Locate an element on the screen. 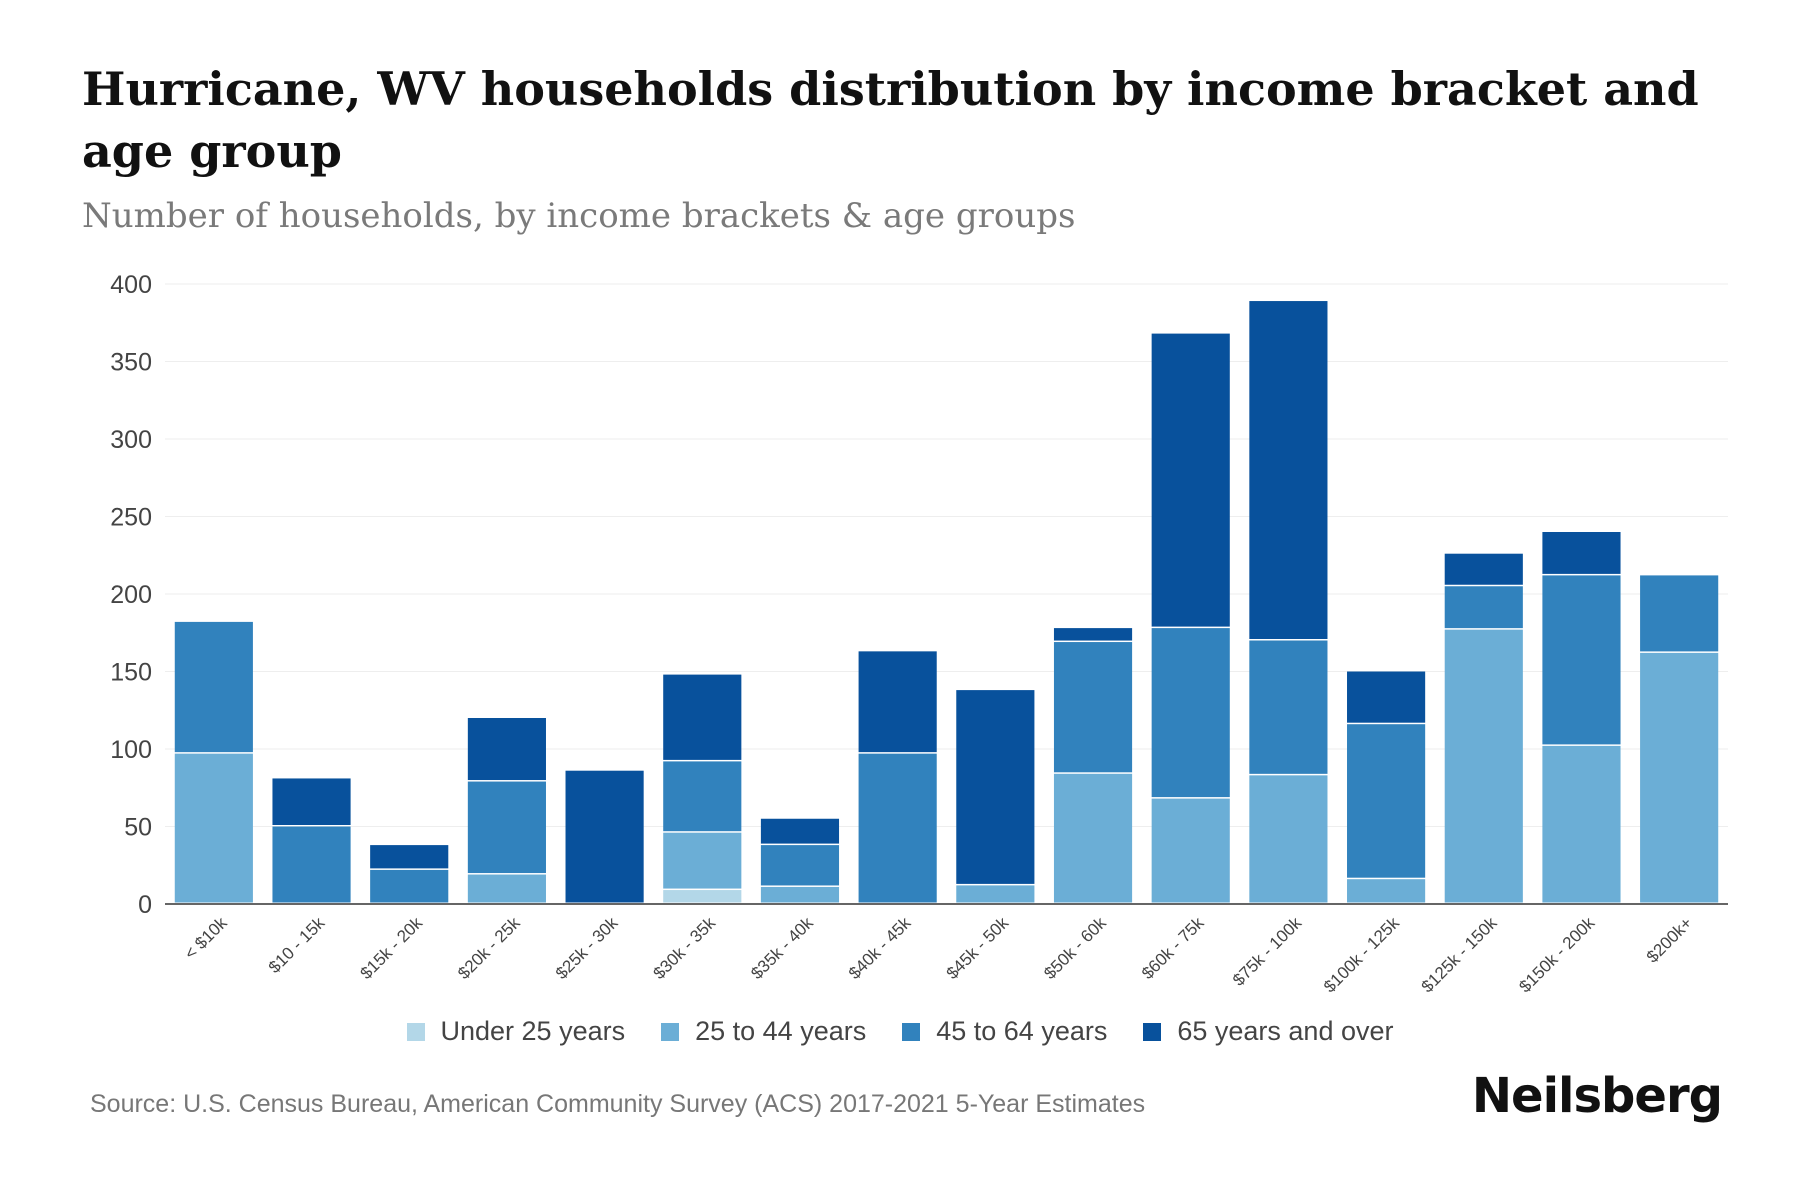 The height and width of the screenshot is (1200, 1800). bar-segment: $35k - 40k — 25 to 44 years: 11 is located at coordinates (800, 894).